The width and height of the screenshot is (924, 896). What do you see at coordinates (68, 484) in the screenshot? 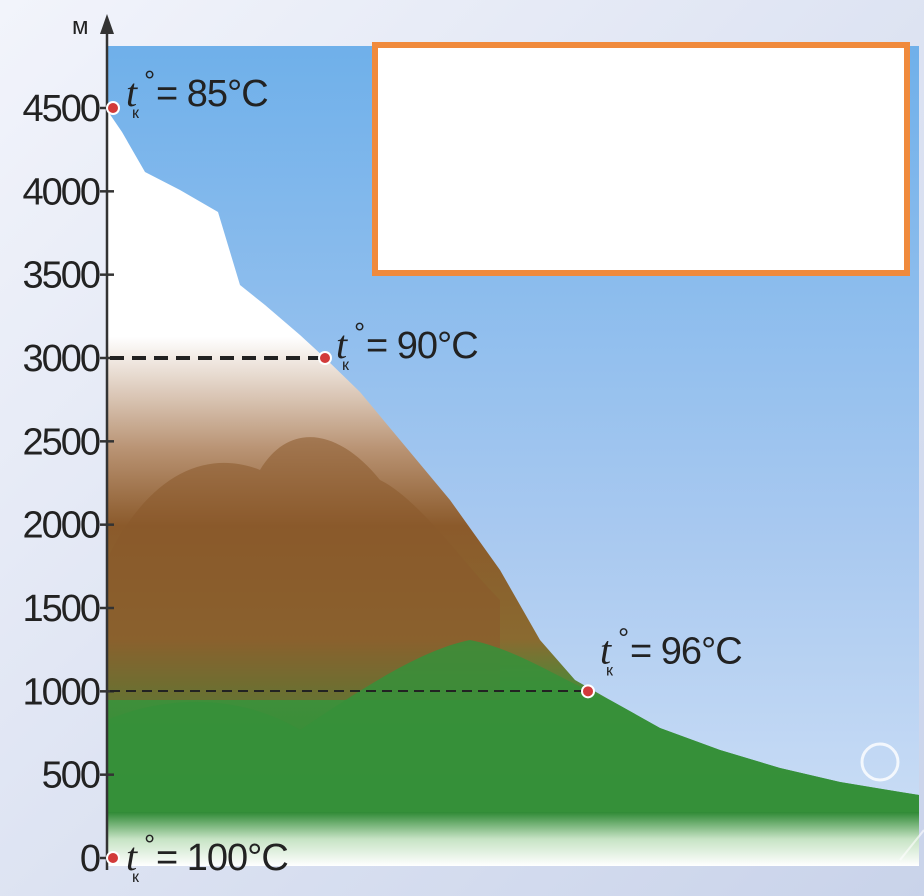
I see `y-axis-ticks: 0 500 1000 1500 2000 2500 3000 3500 4000 4500` at bounding box center [68, 484].